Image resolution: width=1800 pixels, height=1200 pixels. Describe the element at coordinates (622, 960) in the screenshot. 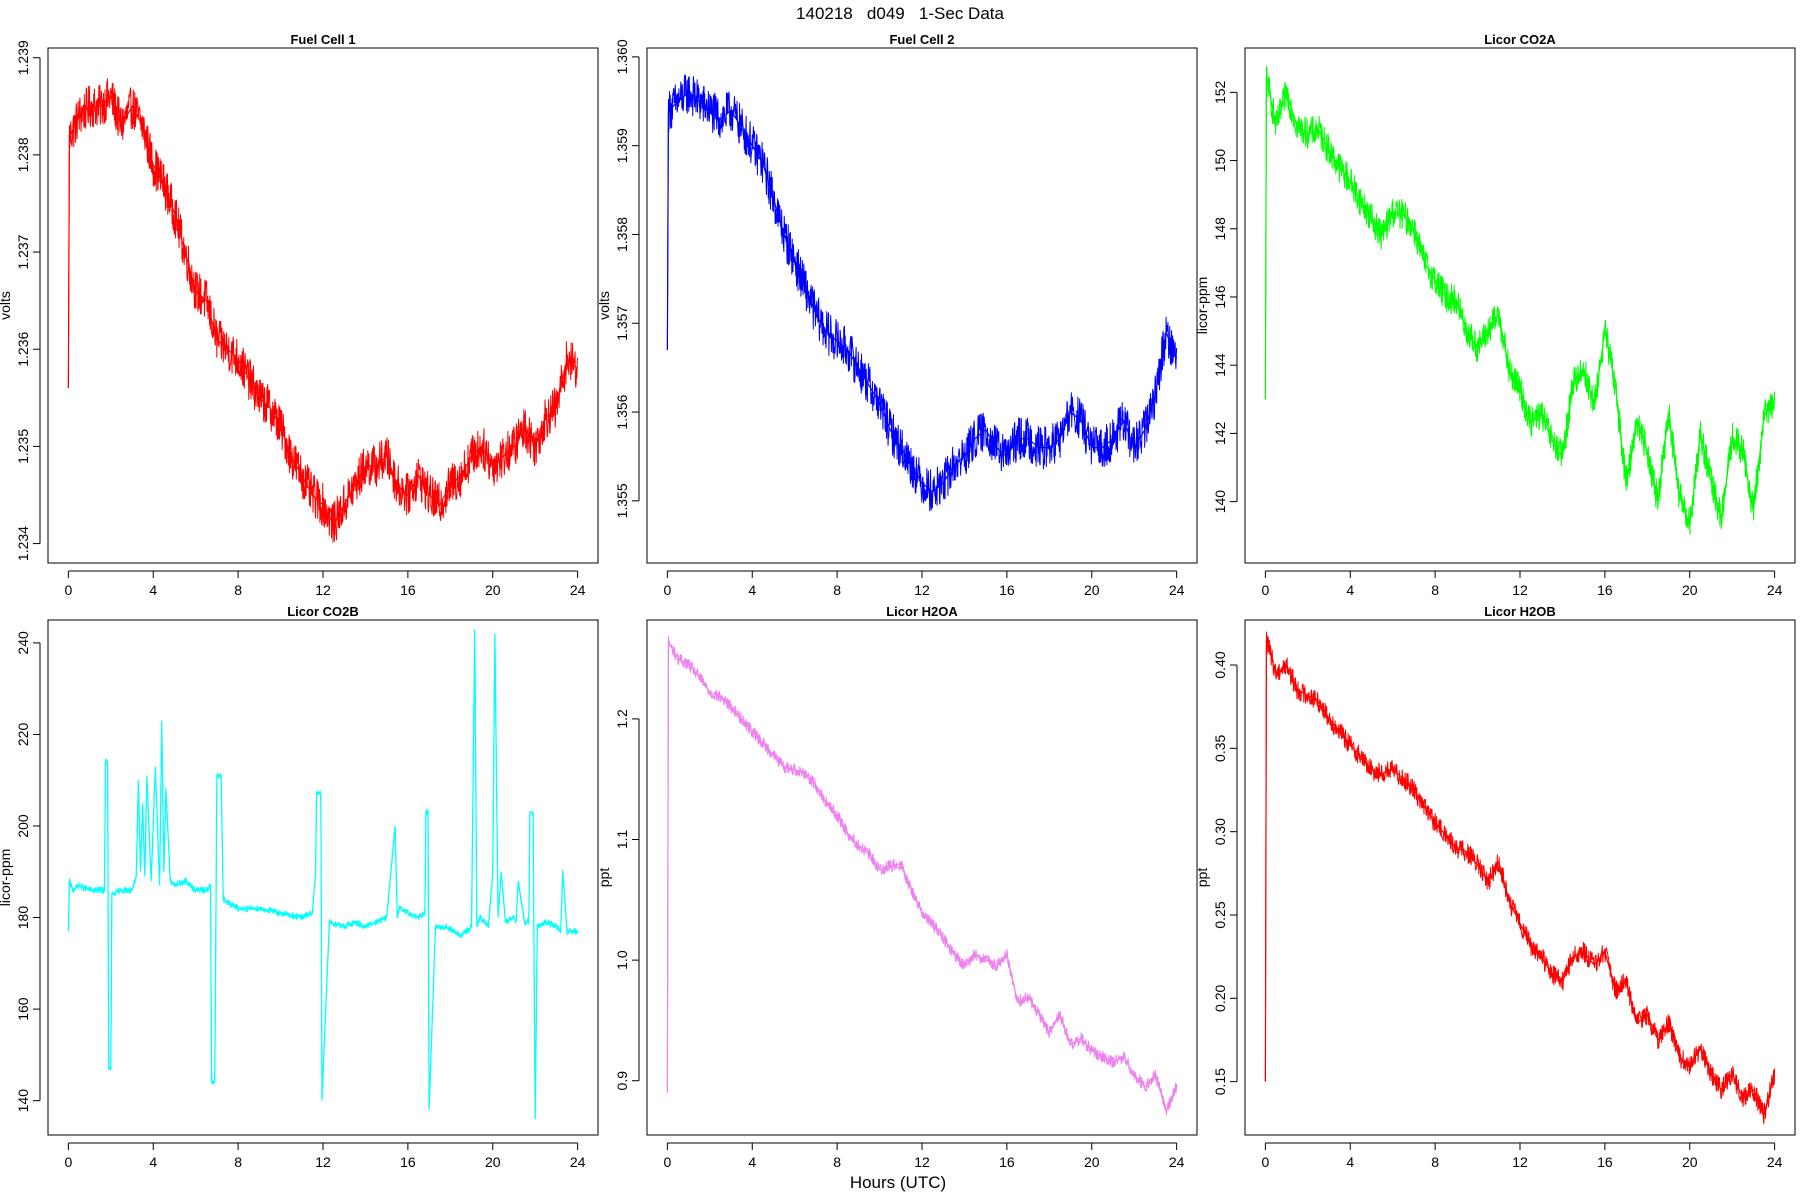

I see `y-tick-label: 1.0` at that location.